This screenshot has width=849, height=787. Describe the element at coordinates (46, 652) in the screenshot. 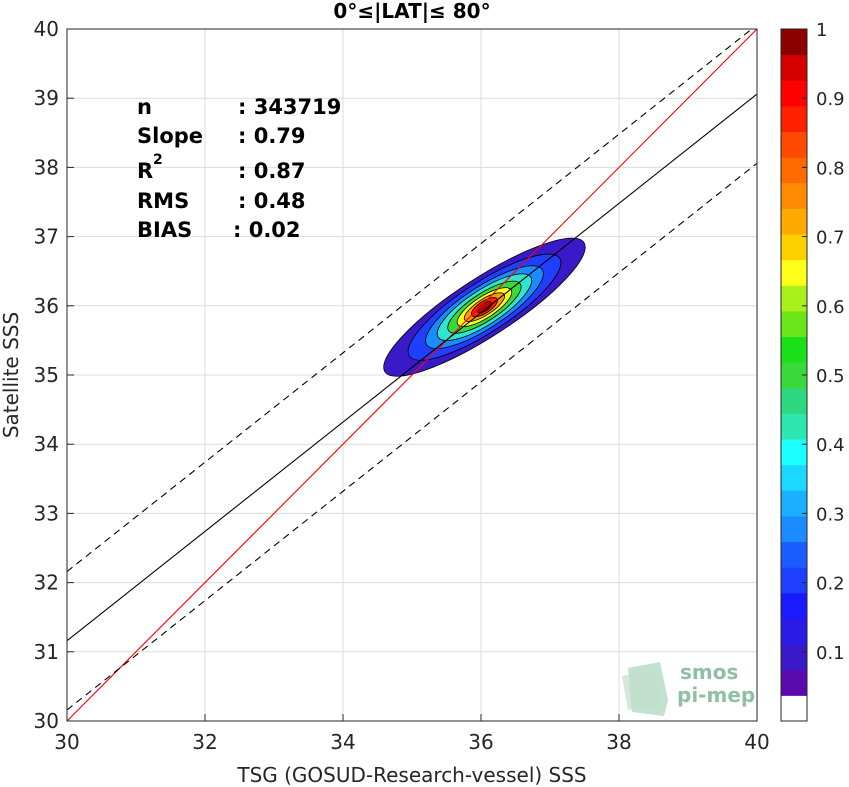

I see `y-tick-label: 31` at that location.